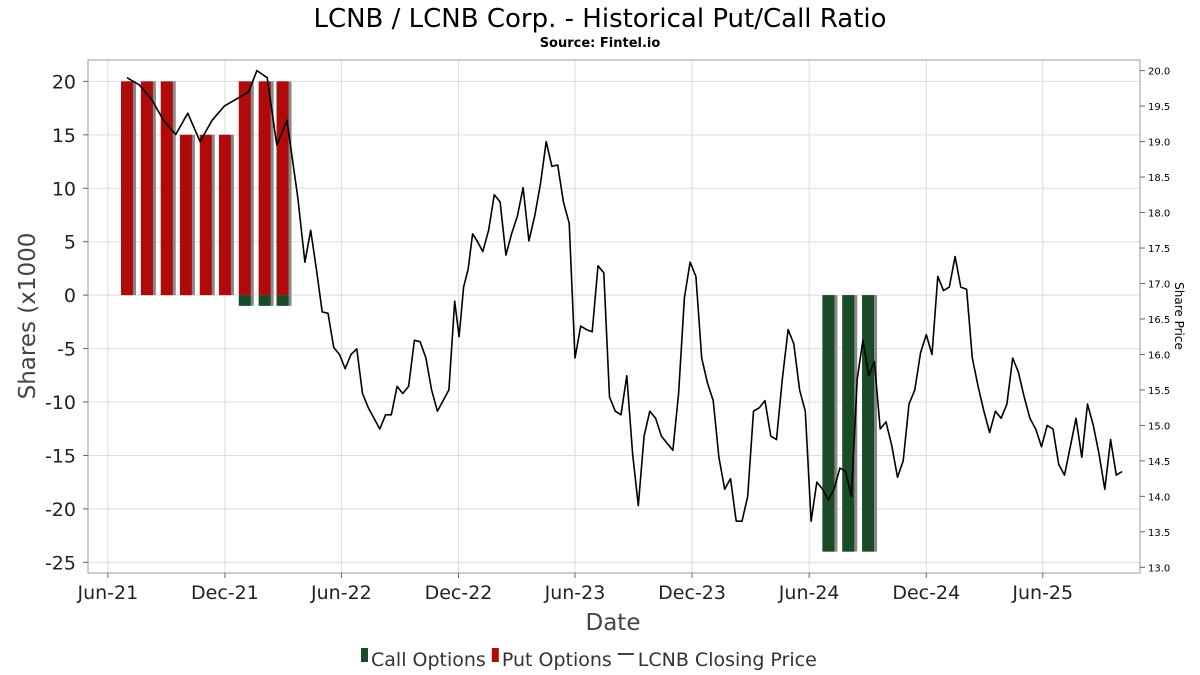  Describe the element at coordinates (64, 82) in the screenshot. I see `y-tick-label: 20` at that location.